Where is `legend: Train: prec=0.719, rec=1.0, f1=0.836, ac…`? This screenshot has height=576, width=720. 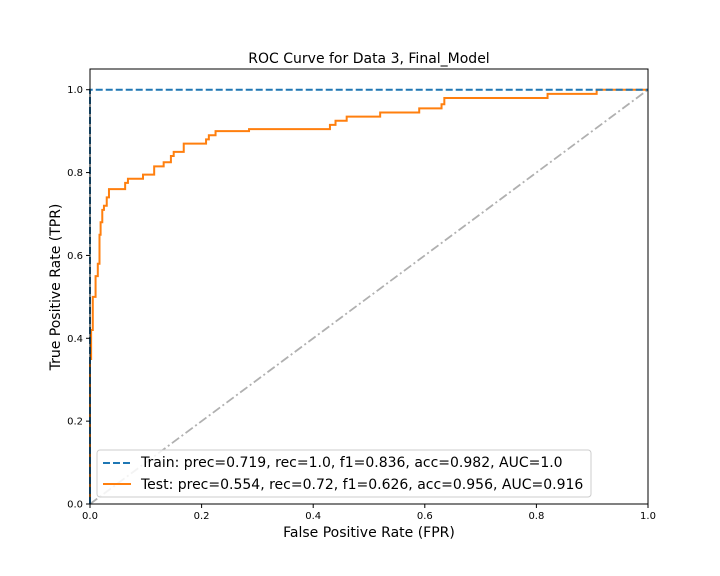
legend: Train: prec=0.719, rec=1.0, f1=0.836, ac… is located at coordinates (344, 473).